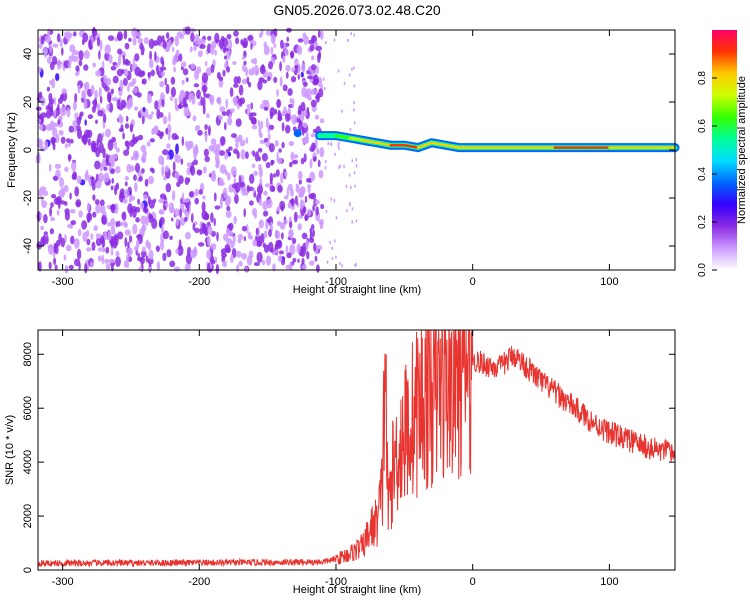 Image resolution: width=750 pixels, height=605 pixels. Describe the element at coordinates (28, 102) in the screenshot. I see `y-tick-label: 20` at that location.